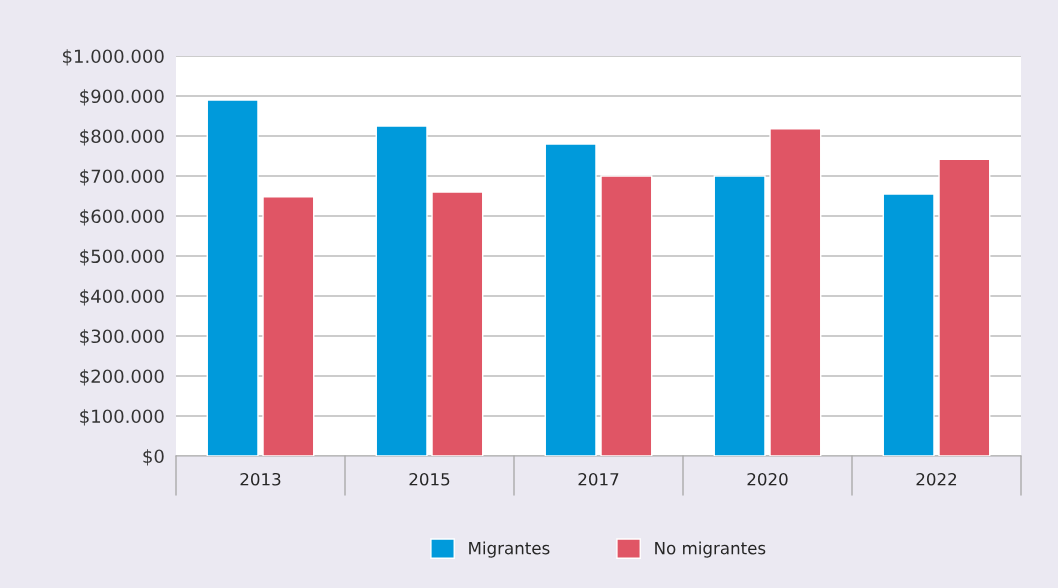 Image resolution: width=1058 pixels, height=588 pixels. I want to click on x-tick-label: 2017, so click(598, 479).